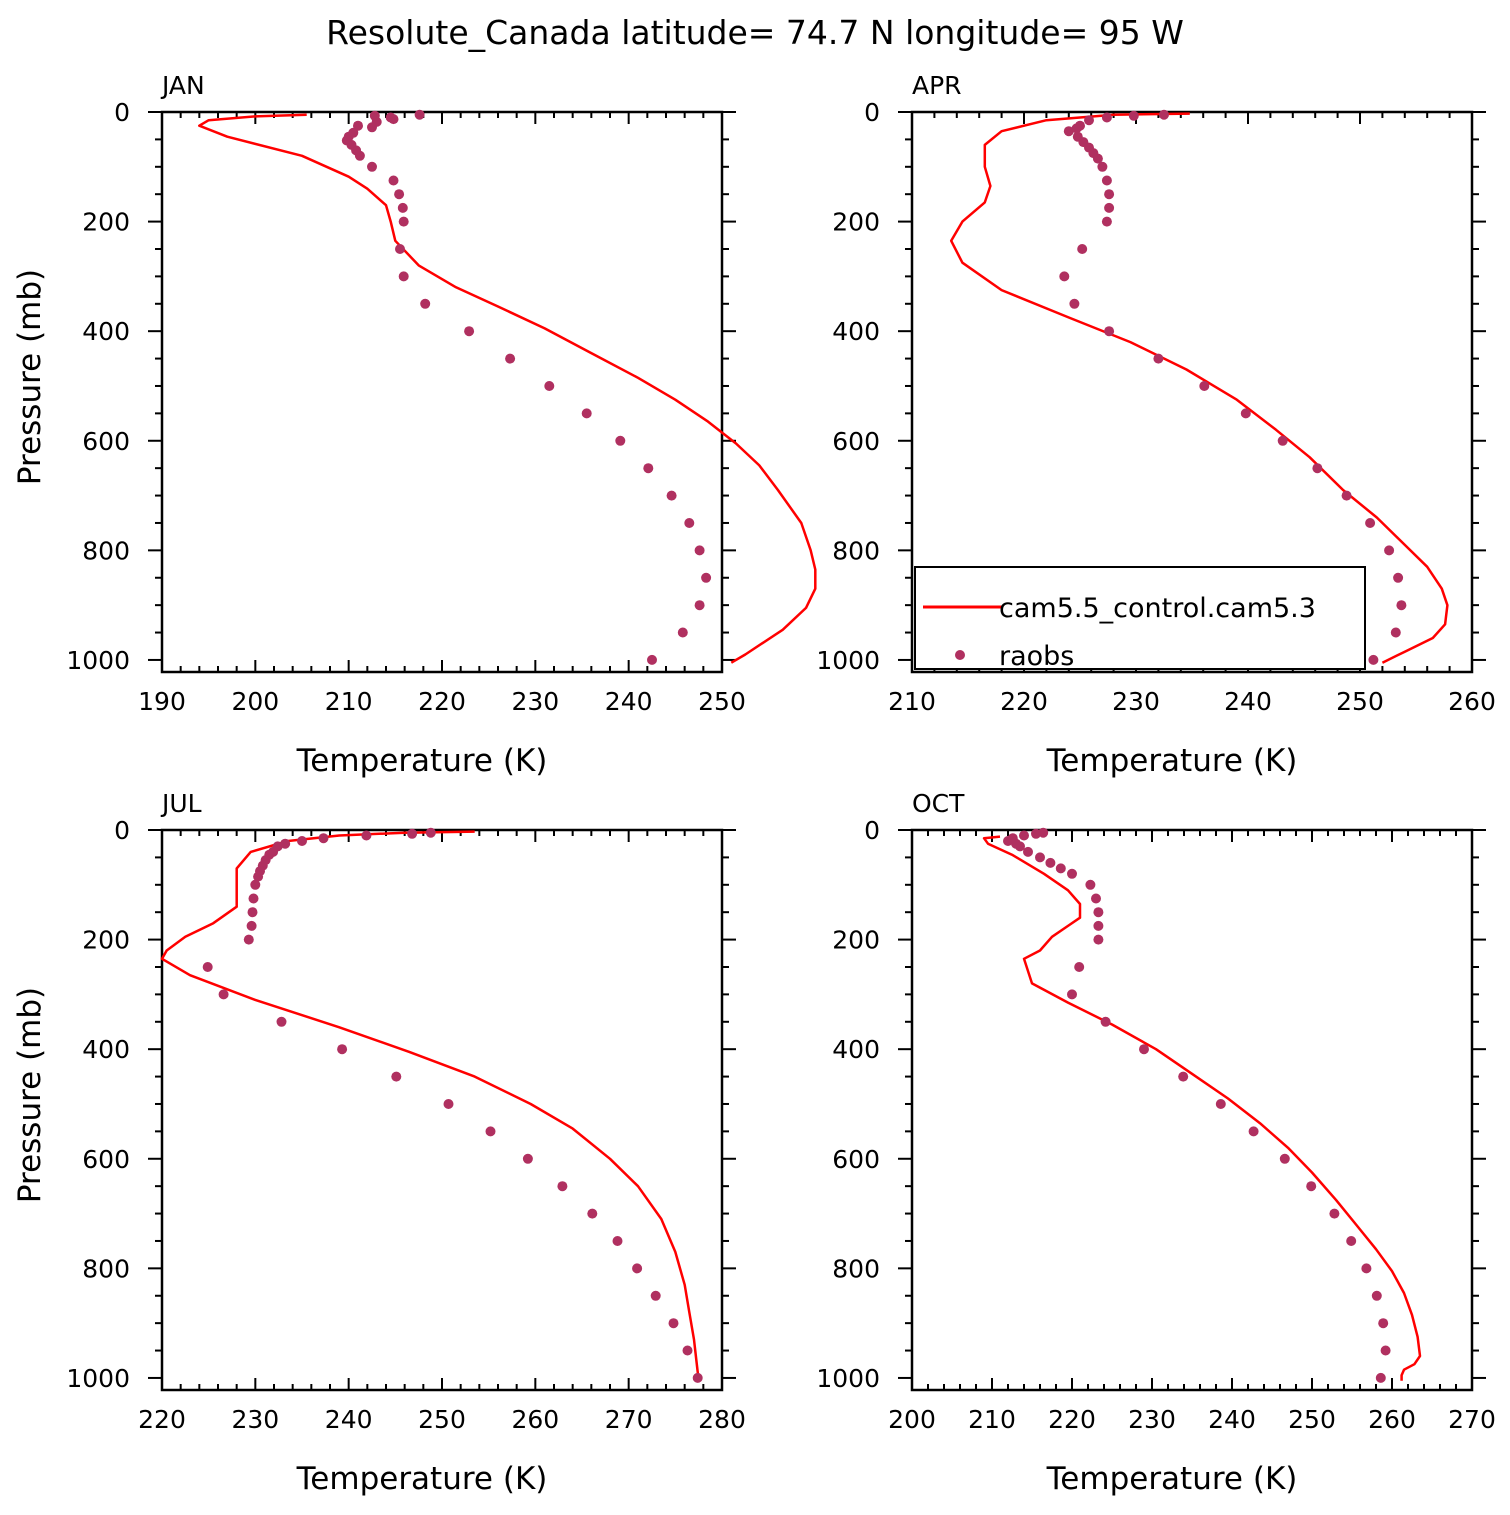  I want to click on plot-frame, so click(1192, 1110).